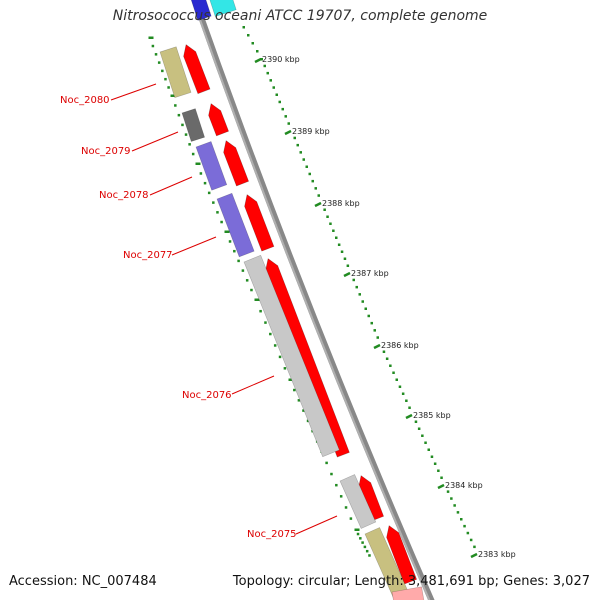  What do you see at coordinates (400, 345) in the screenshot?
I see `tick-label: 2386 kbp` at bounding box center [400, 345].